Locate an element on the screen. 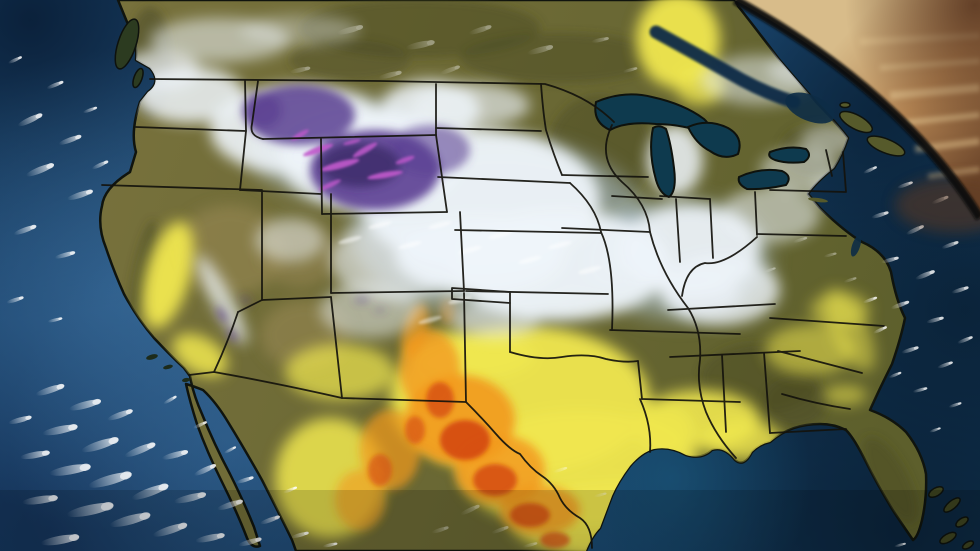 The width and height of the screenshot is (980, 551). magenta-filaments is located at coordinates (353, 160).